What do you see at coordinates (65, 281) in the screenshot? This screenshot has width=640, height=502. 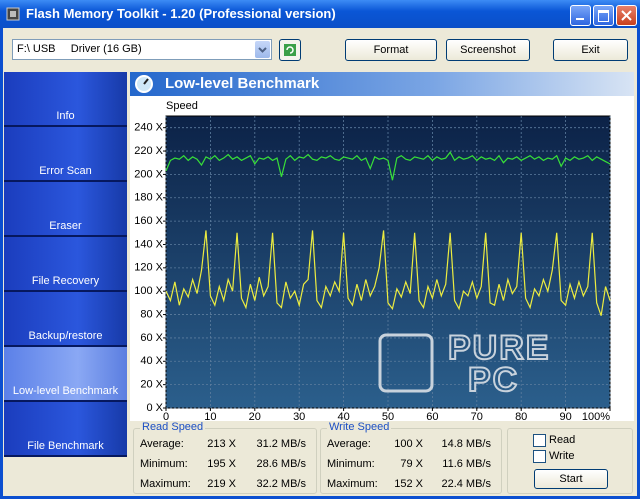 I see `sidebar-label: File Recovery` at bounding box center [65, 281].